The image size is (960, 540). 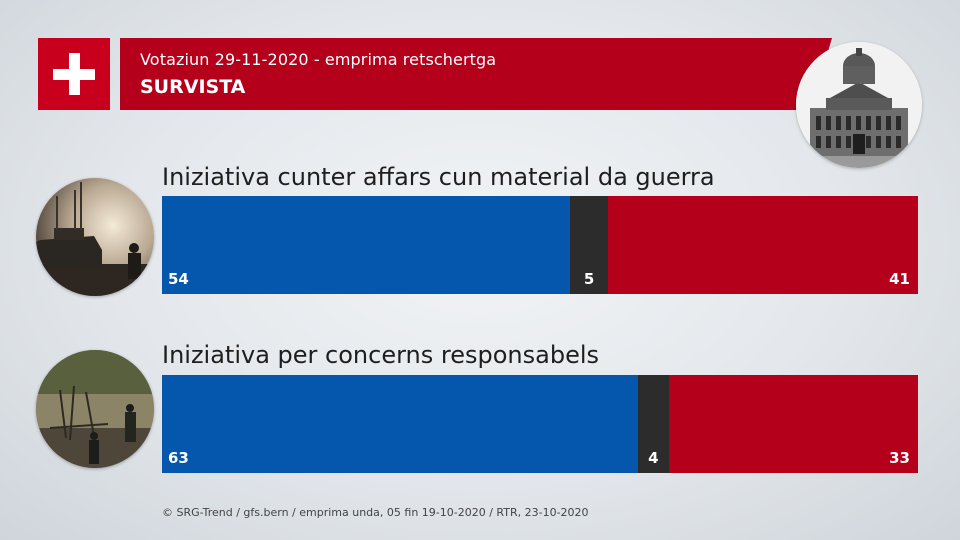 I want to click on swiss-flag-icon, so click(x=74, y=74).